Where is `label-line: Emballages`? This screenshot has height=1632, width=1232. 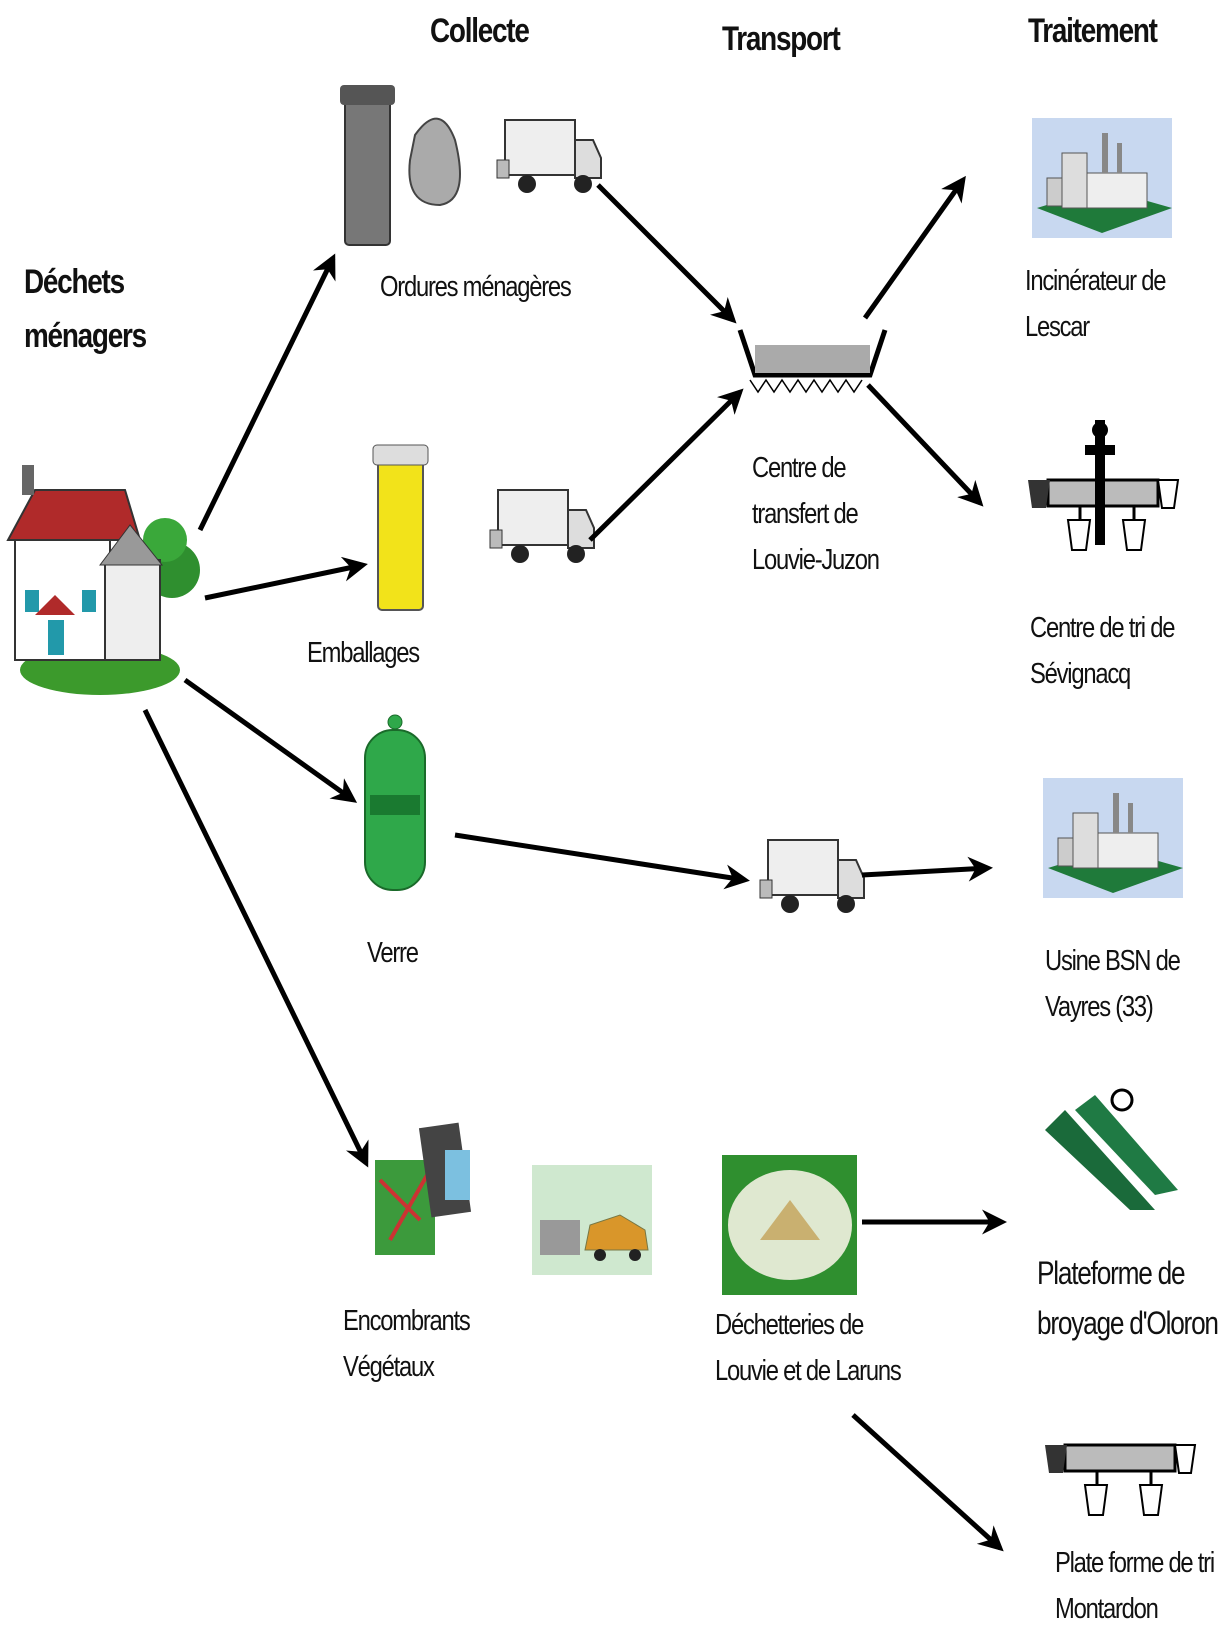 label-line: Emballages is located at coordinates (363, 653).